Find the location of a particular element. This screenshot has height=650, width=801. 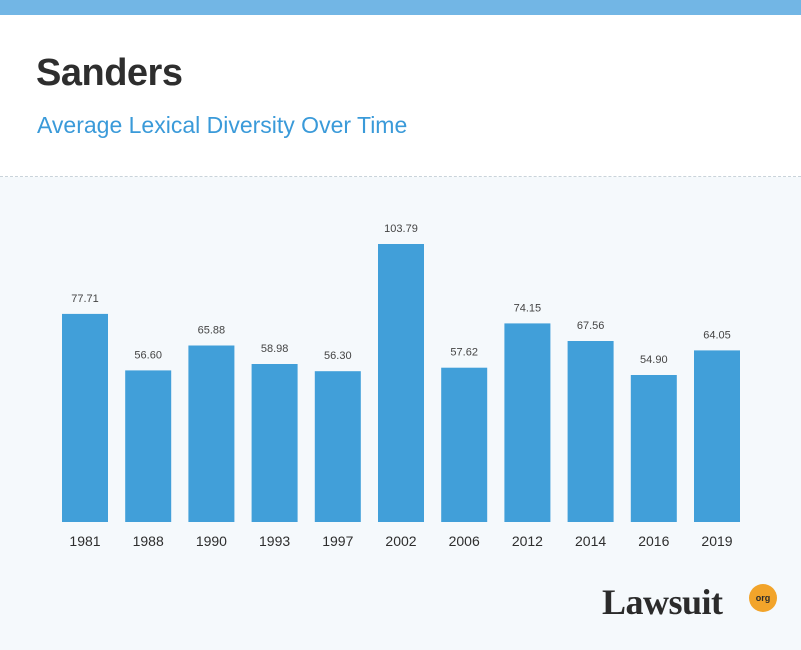

logo-org-badge: org is located at coordinates (763, 598).